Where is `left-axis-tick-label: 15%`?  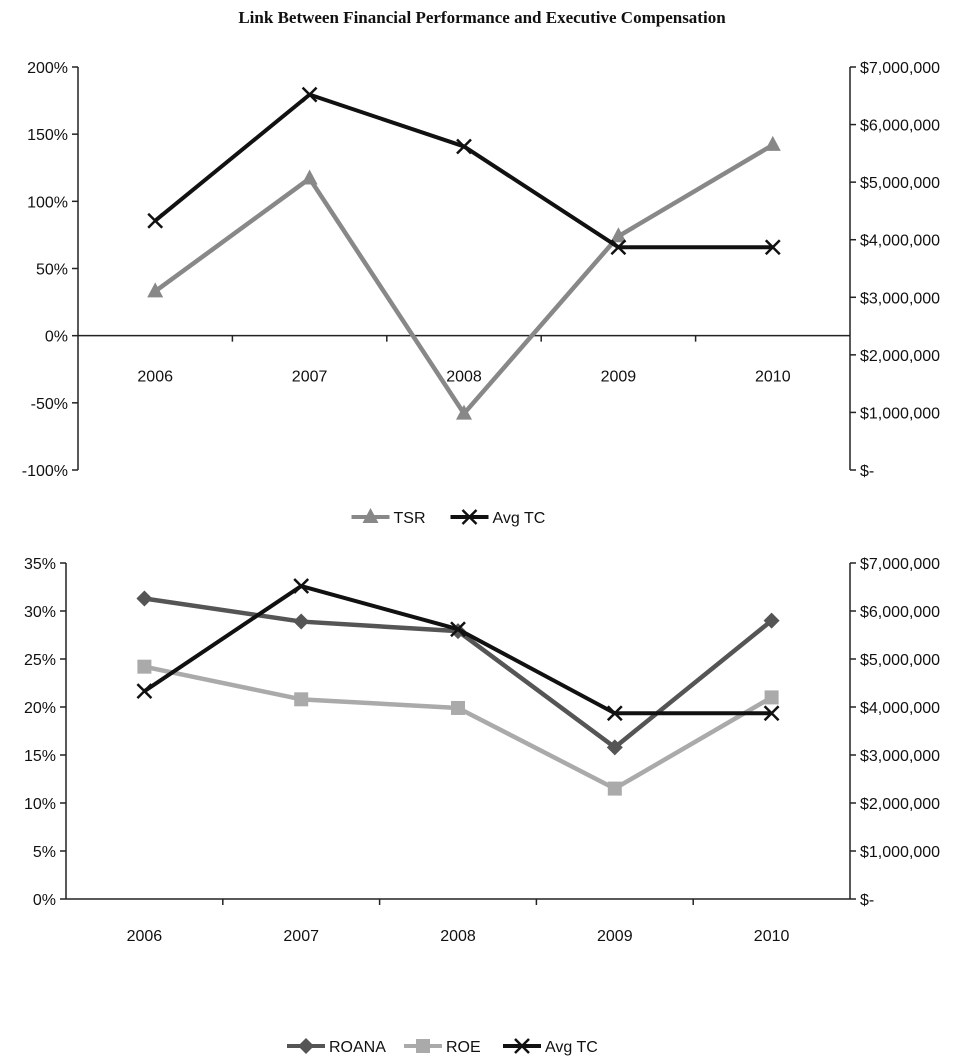
left-axis-tick-label: 15% is located at coordinates (40, 756).